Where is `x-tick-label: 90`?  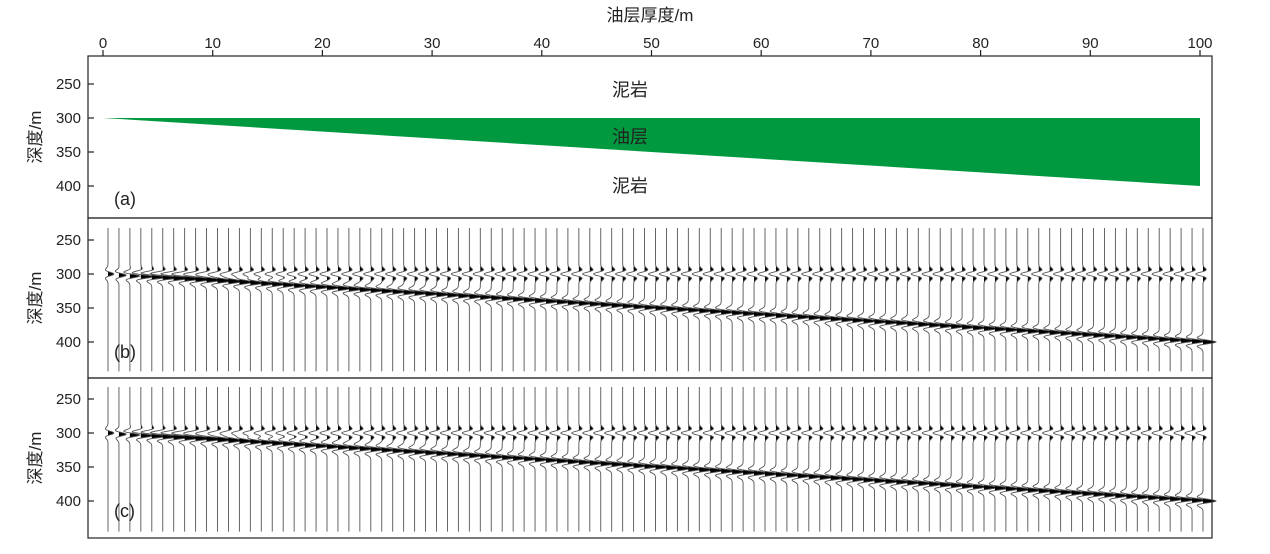
x-tick-label: 90 is located at coordinates (1090, 43).